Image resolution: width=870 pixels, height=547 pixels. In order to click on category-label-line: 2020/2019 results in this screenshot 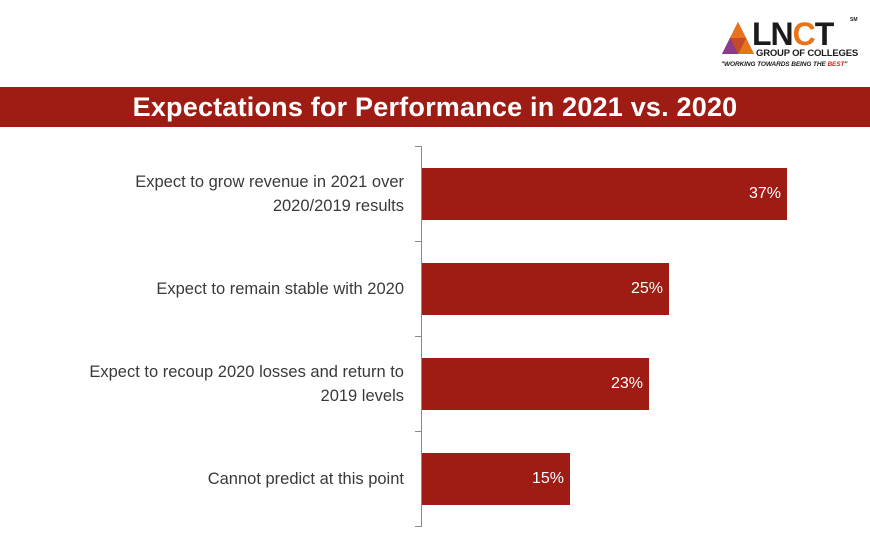, I will do `click(338, 206)`.